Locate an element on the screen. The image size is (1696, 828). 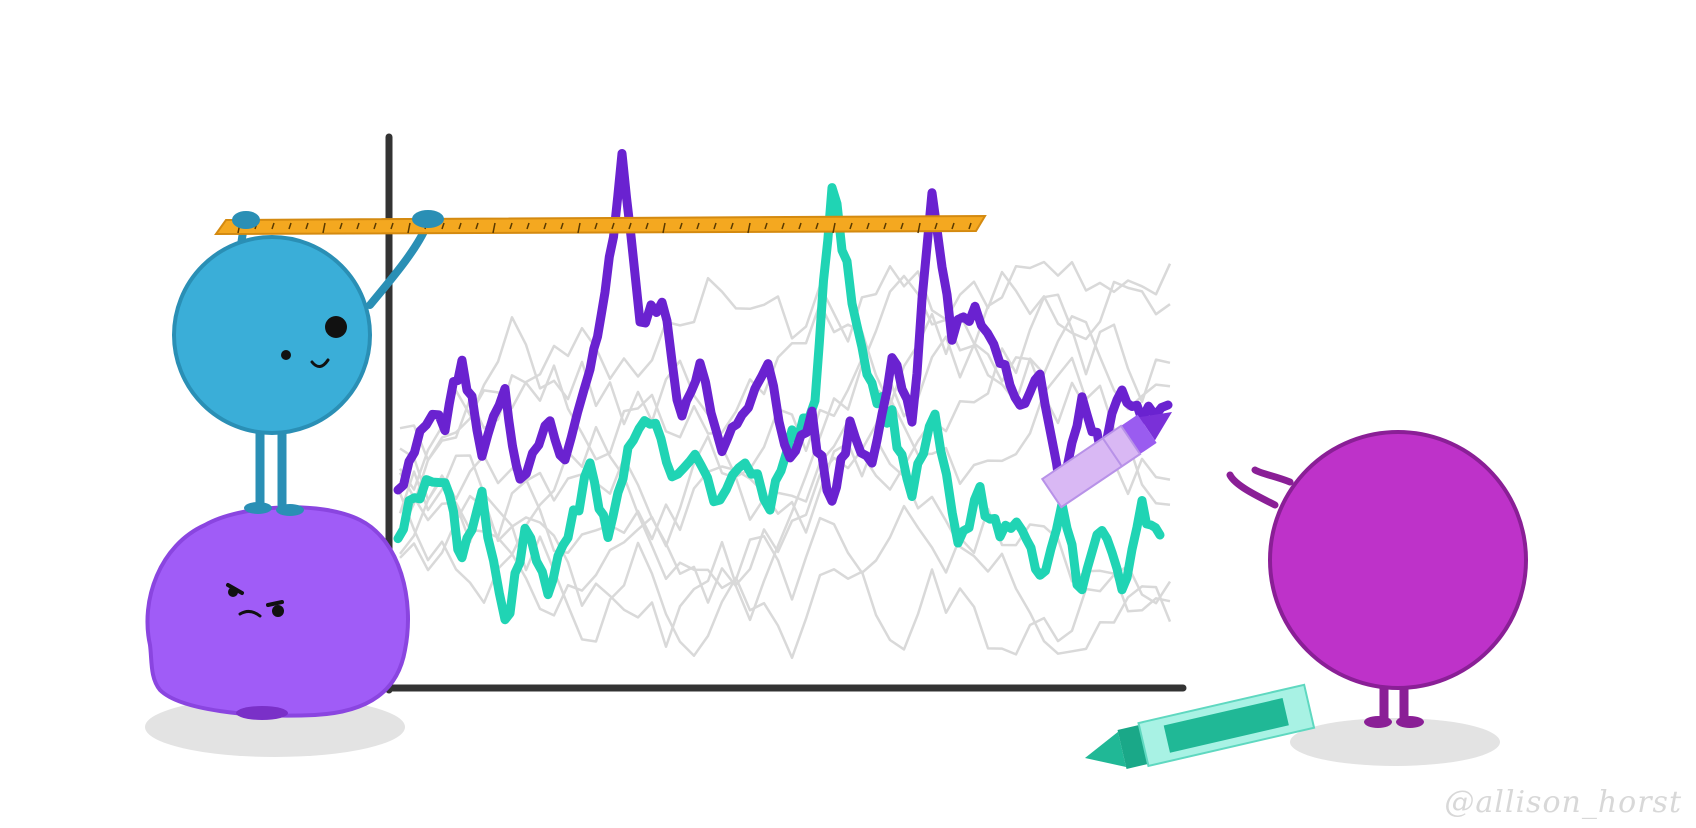
lavender-monster is located at coordinates (277, 612).